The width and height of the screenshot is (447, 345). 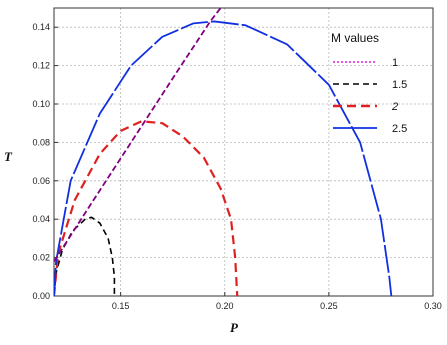 What do you see at coordinates (41, 66) in the screenshot?
I see `y-tick-label: 0.12` at bounding box center [41, 66].